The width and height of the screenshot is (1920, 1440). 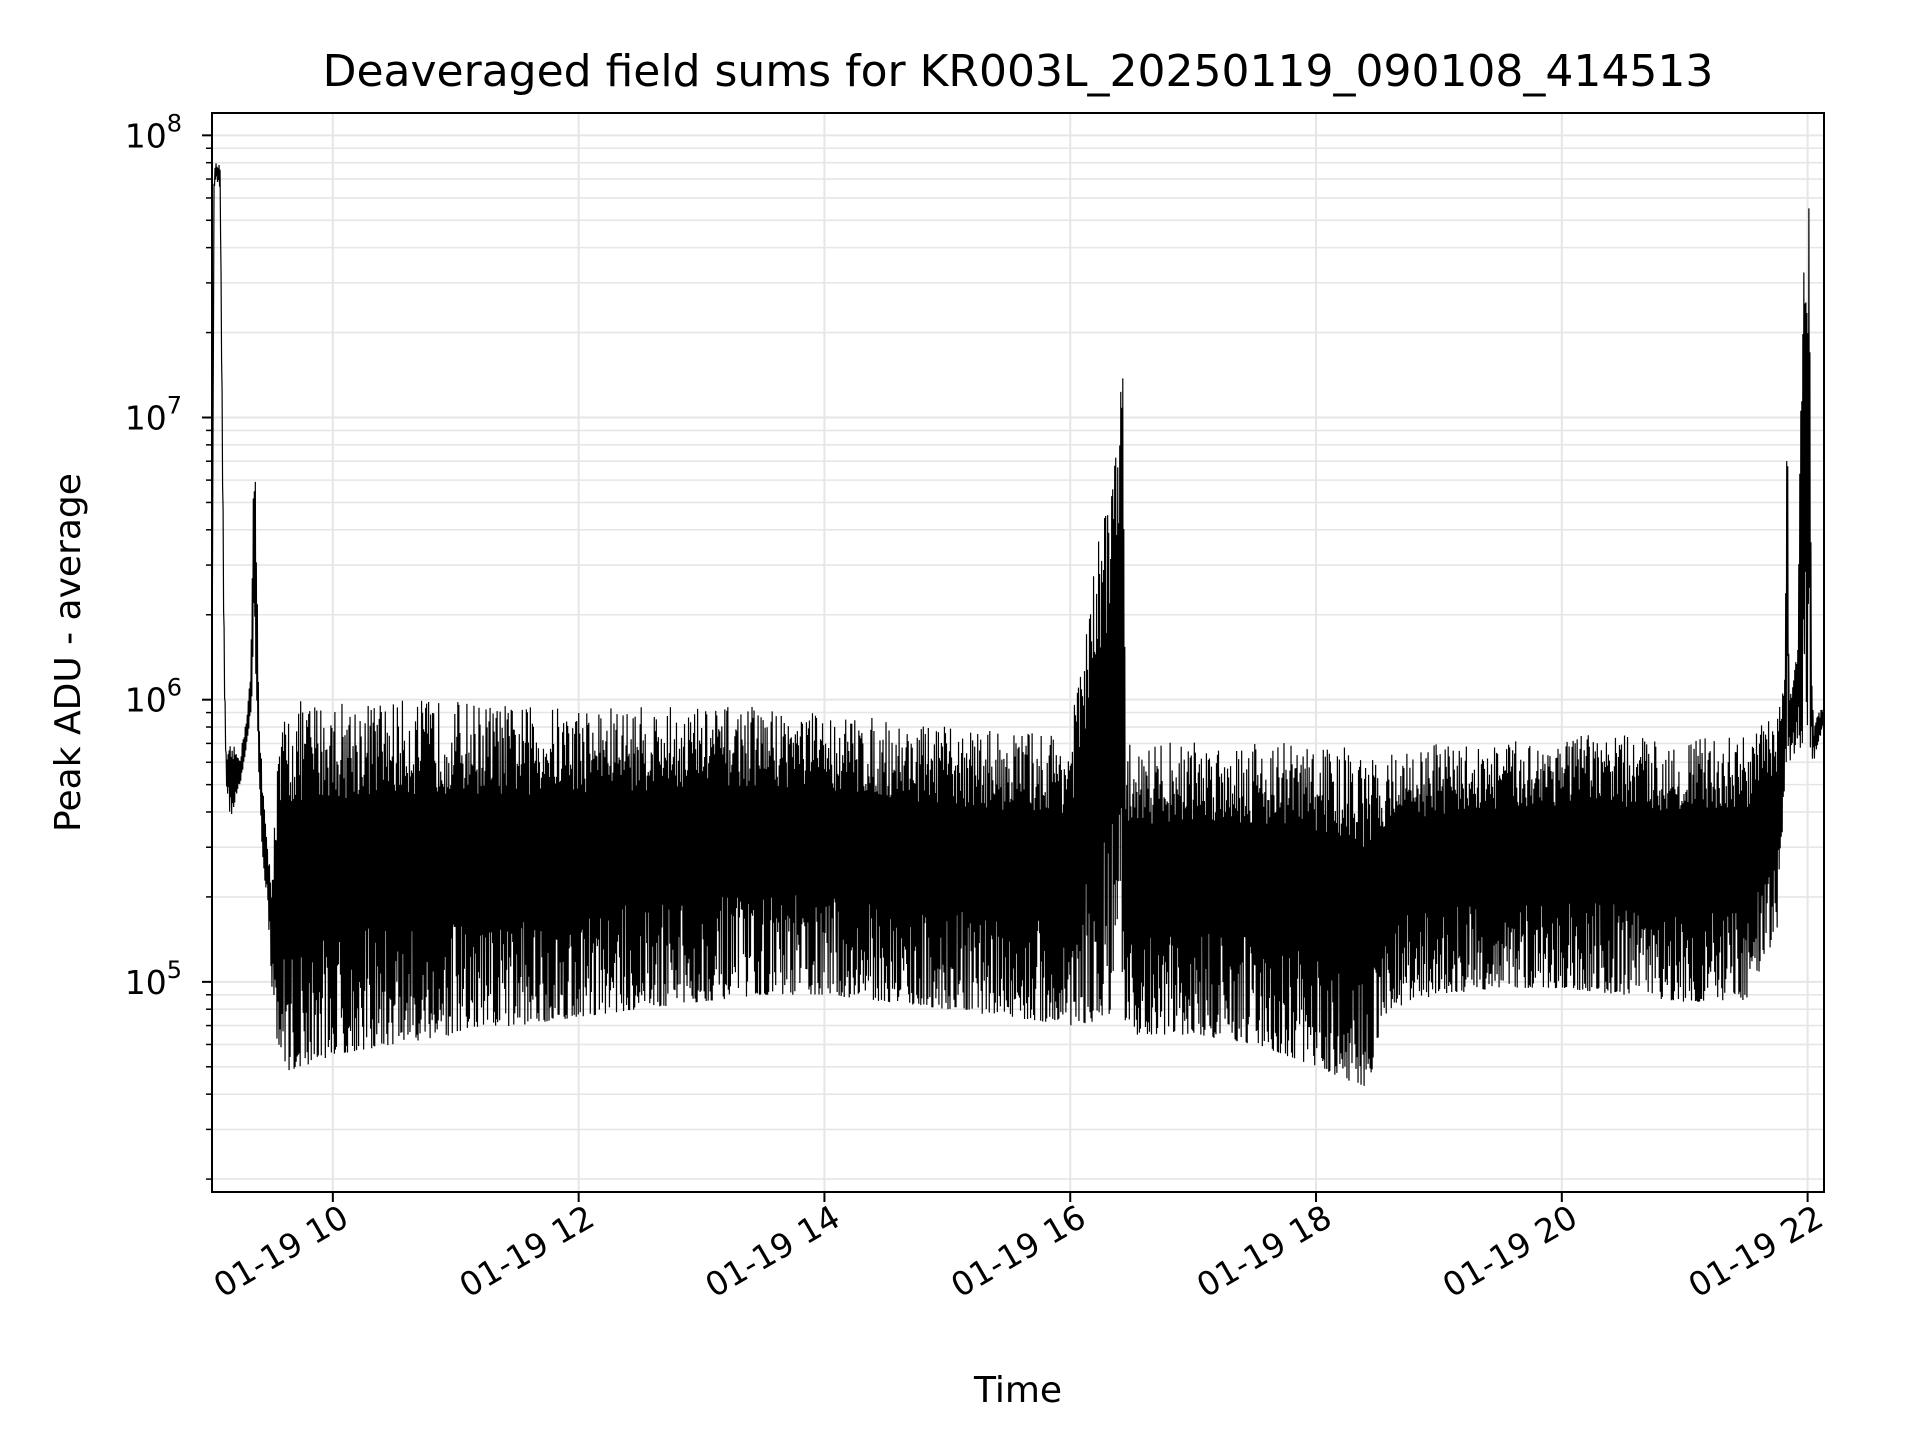 What do you see at coordinates (1017, 1390) in the screenshot?
I see `x-axis-label: Time` at bounding box center [1017, 1390].